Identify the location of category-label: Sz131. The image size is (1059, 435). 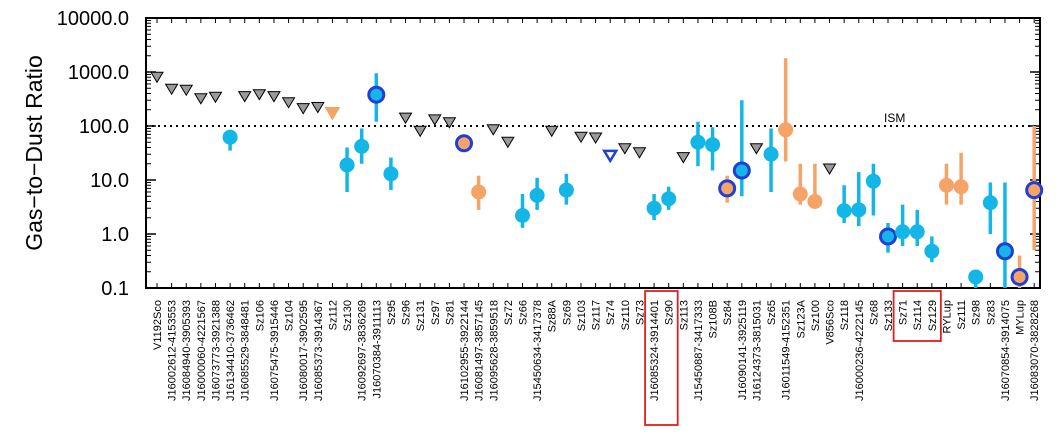
(421, 315).